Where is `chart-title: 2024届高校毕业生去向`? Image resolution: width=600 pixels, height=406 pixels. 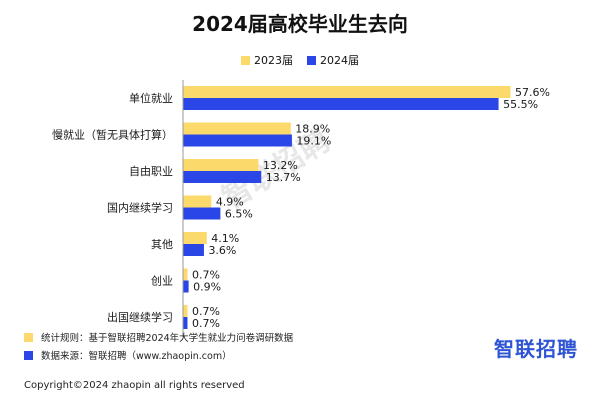
chart-title: 2024届高校毕业生去向 is located at coordinates (300, 24).